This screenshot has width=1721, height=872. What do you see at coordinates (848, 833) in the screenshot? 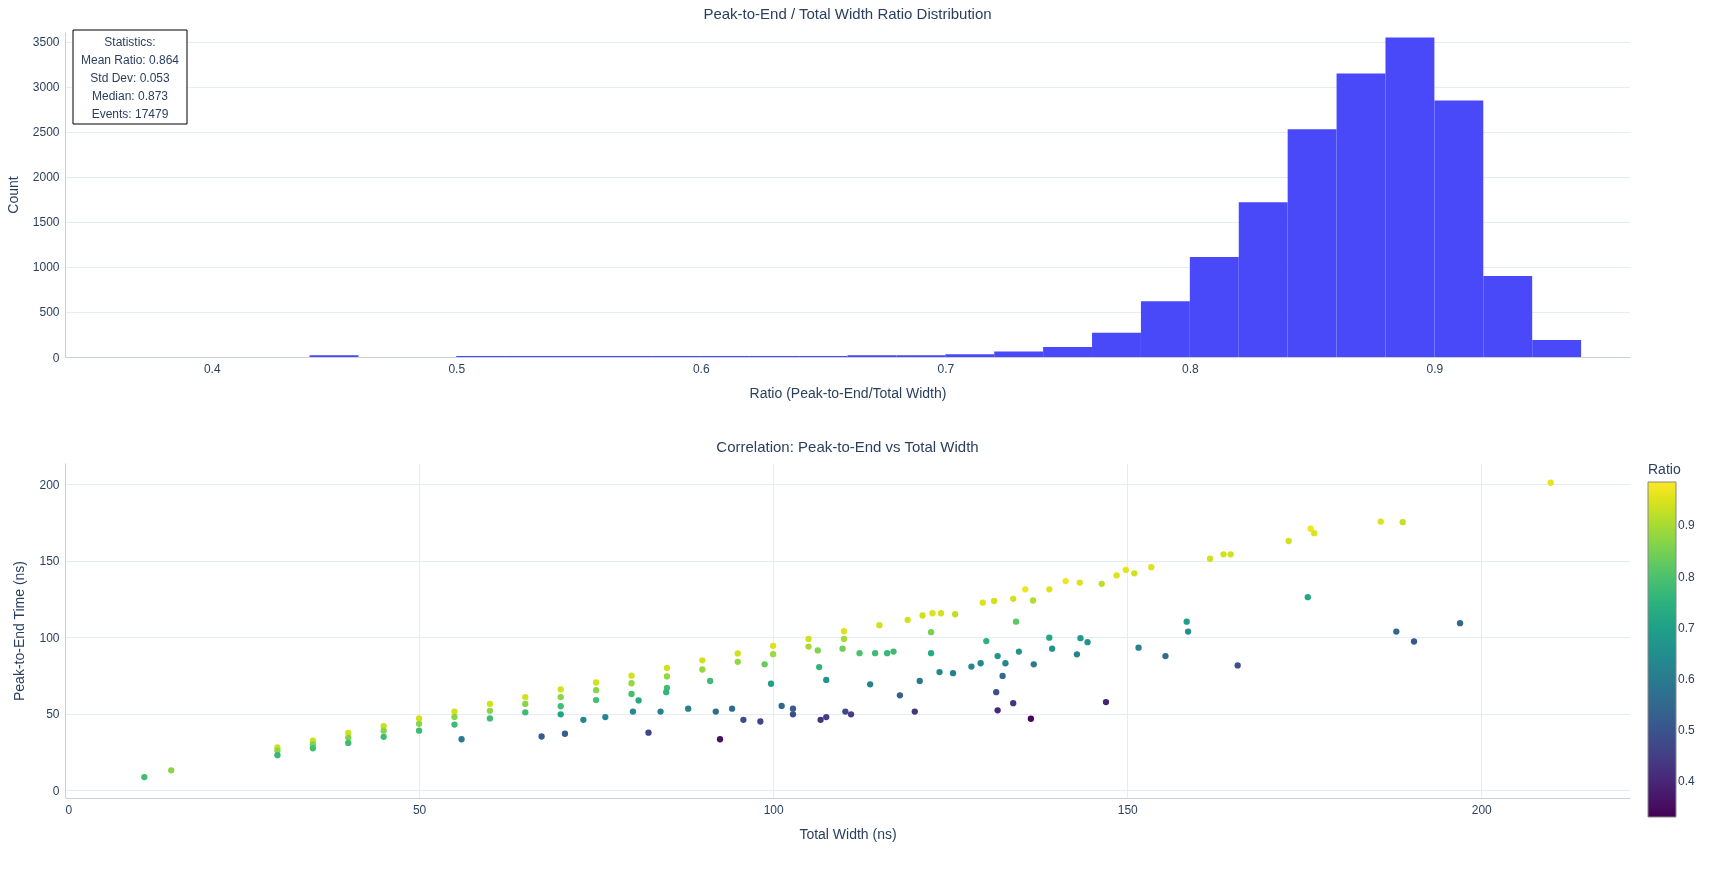
I see `x-axis-title: Total Width (ns)` at bounding box center [848, 833].